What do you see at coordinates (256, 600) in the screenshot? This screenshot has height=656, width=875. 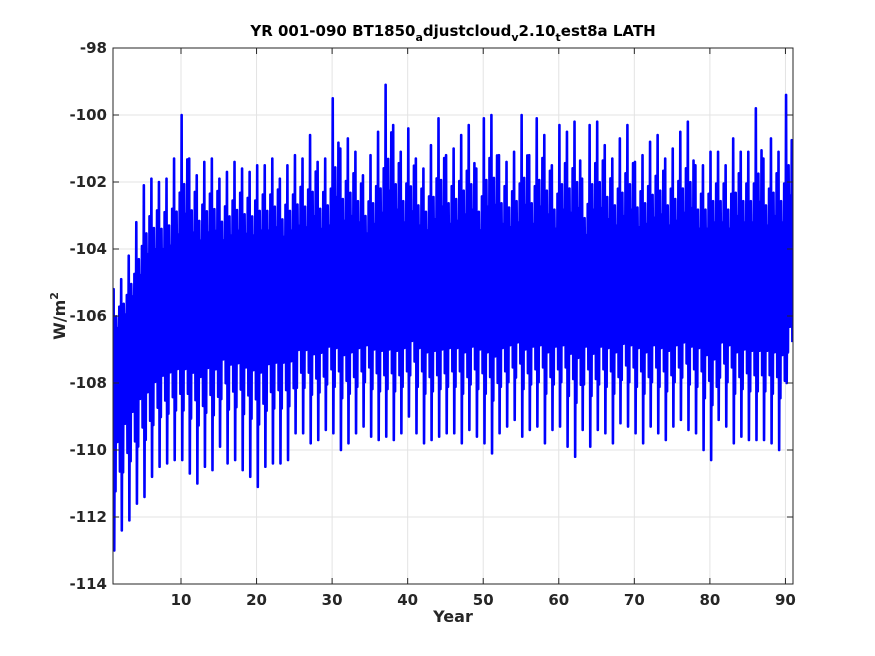 I see `x-tick-label: 20` at bounding box center [256, 600].